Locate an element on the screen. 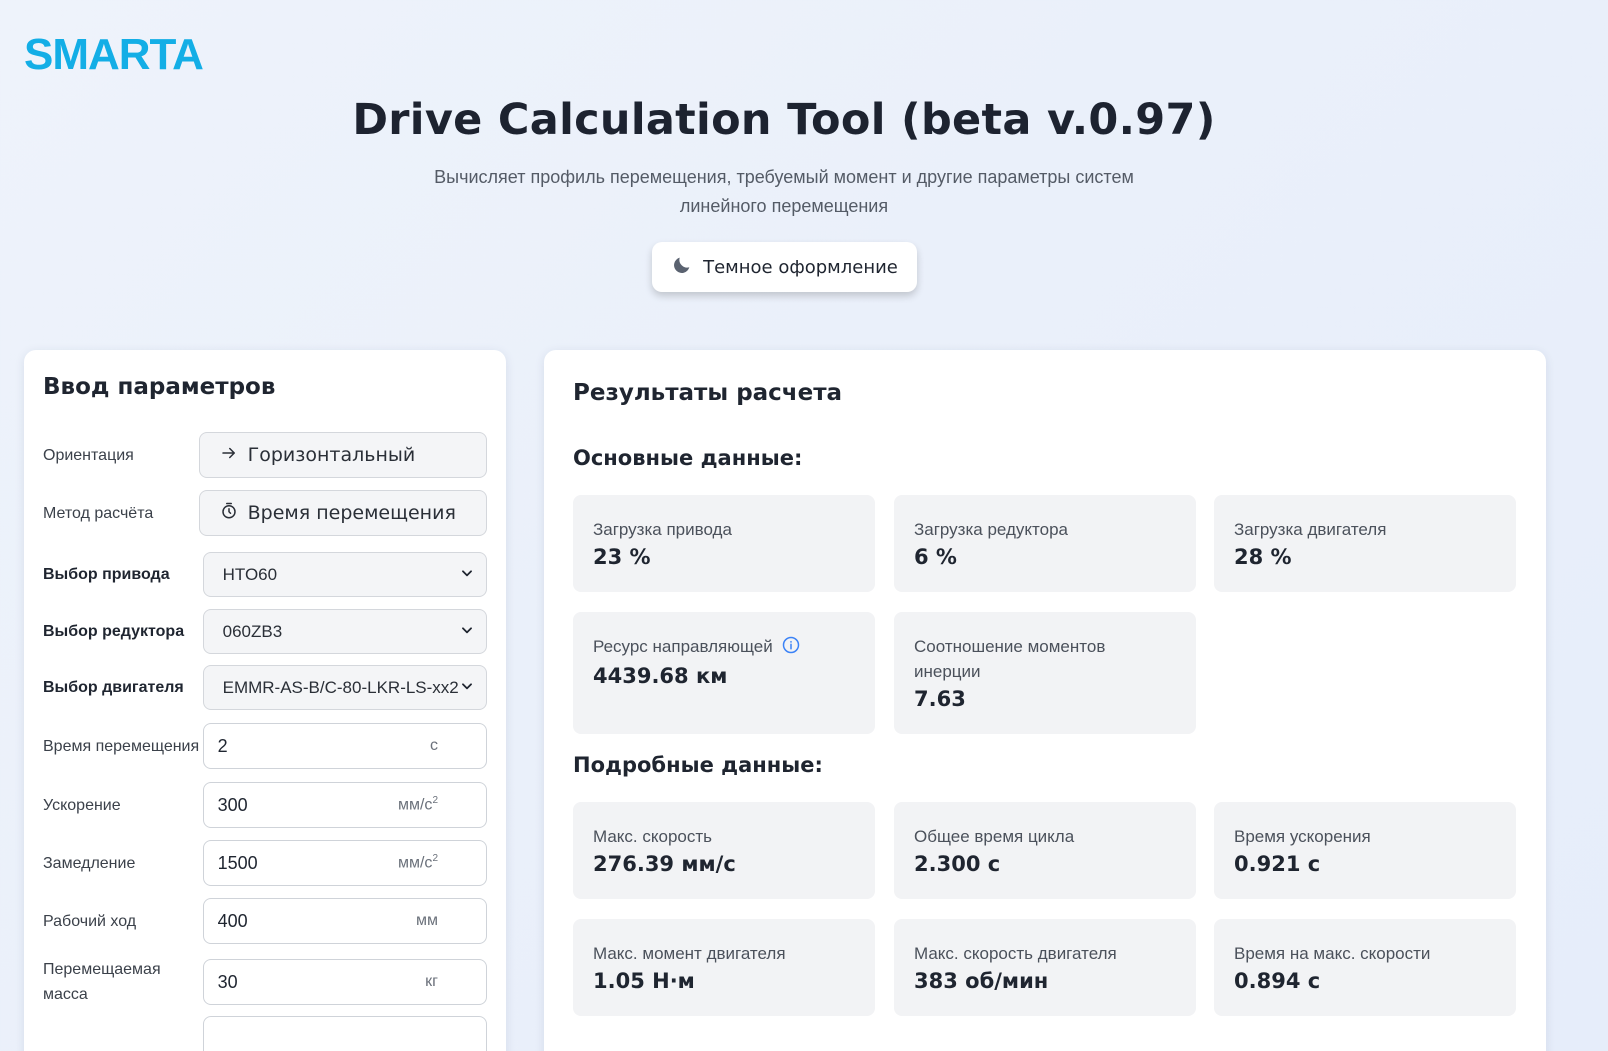  metric-value: 383 об/мин is located at coordinates (981, 981).